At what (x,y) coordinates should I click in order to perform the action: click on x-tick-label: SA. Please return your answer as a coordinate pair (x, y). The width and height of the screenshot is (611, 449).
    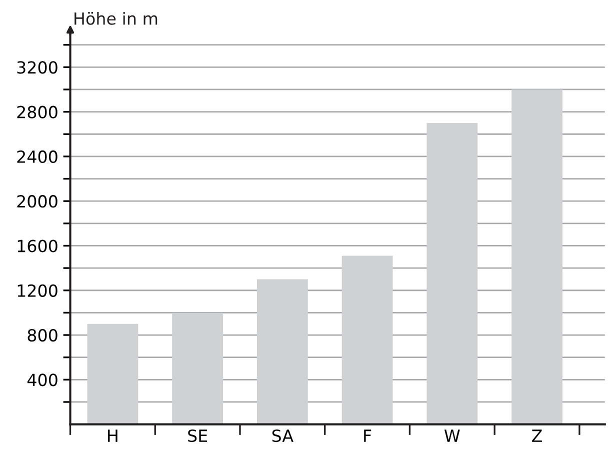
    Looking at the image, I should click on (283, 435).